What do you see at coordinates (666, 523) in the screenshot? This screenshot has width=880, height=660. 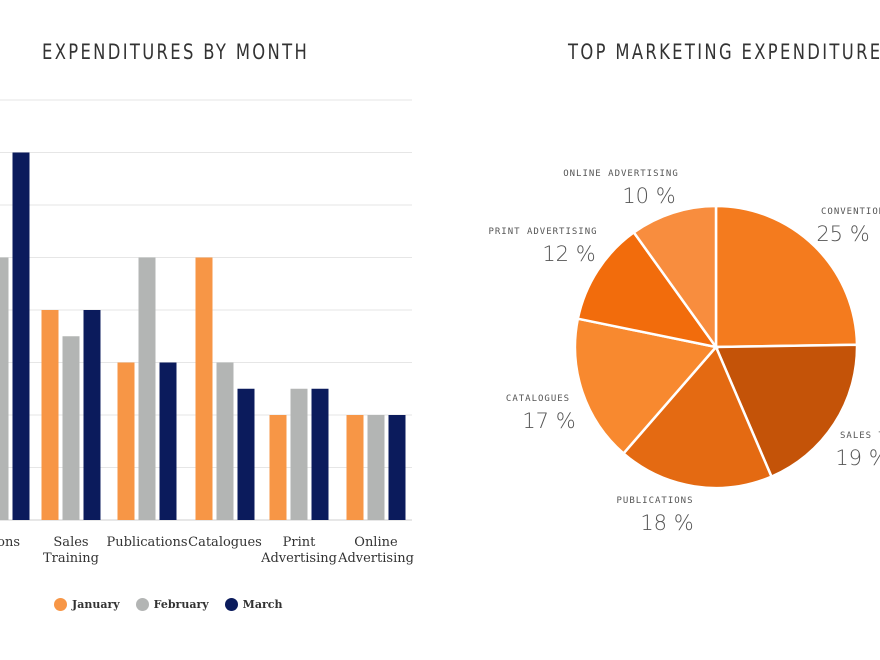 I see `pie-slice-value: 18 %` at bounding box center [666, 523].